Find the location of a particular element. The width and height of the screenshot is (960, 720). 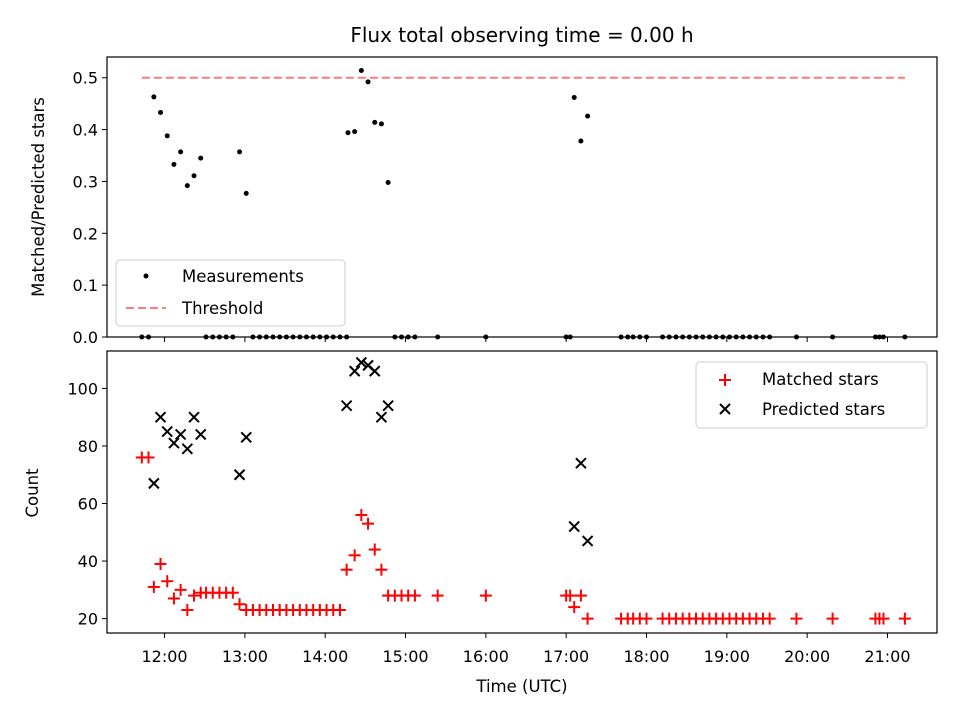

top-y-tick-label: 0.3 is located at coordinates (85, 181).